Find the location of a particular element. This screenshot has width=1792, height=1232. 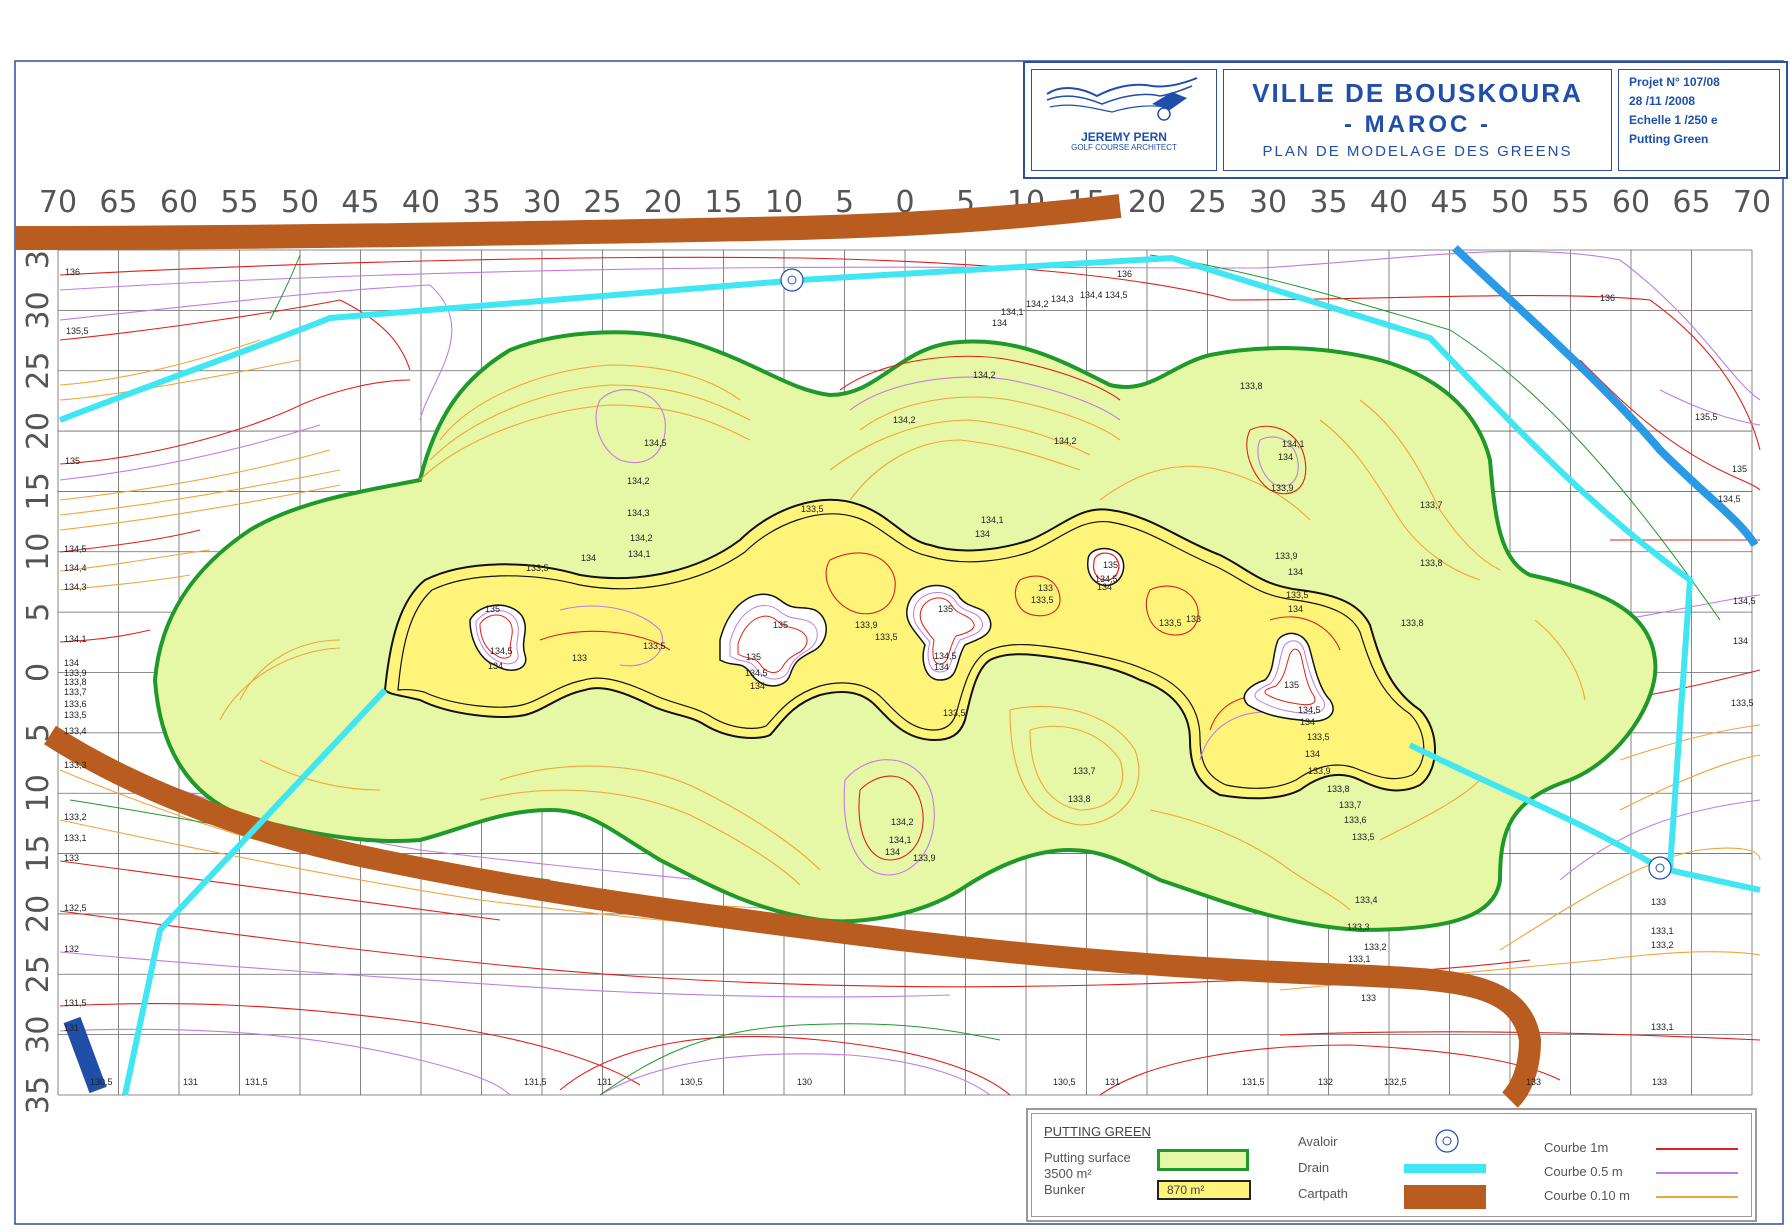

architect-logo: JEREMY PERN GOLF COURSE ARCHITECT is located at coordinates (1124, 120).